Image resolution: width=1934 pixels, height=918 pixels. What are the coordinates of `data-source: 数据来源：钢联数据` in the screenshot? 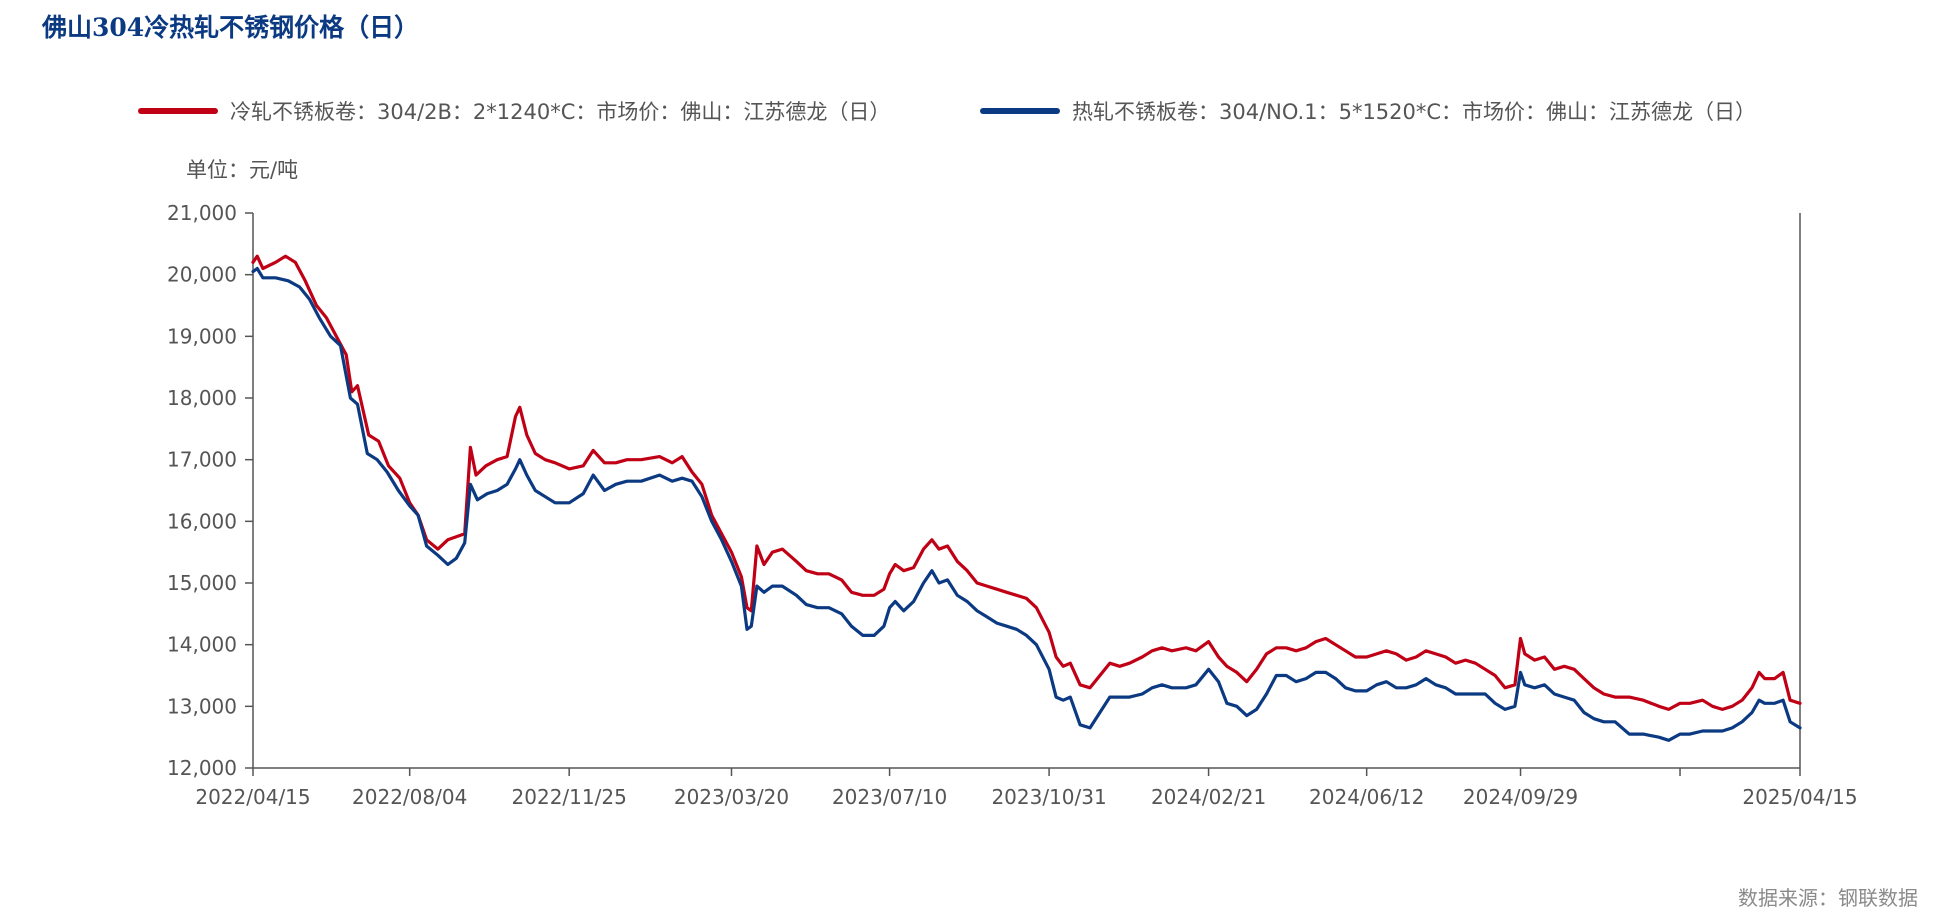 It's located at (1828, 898).